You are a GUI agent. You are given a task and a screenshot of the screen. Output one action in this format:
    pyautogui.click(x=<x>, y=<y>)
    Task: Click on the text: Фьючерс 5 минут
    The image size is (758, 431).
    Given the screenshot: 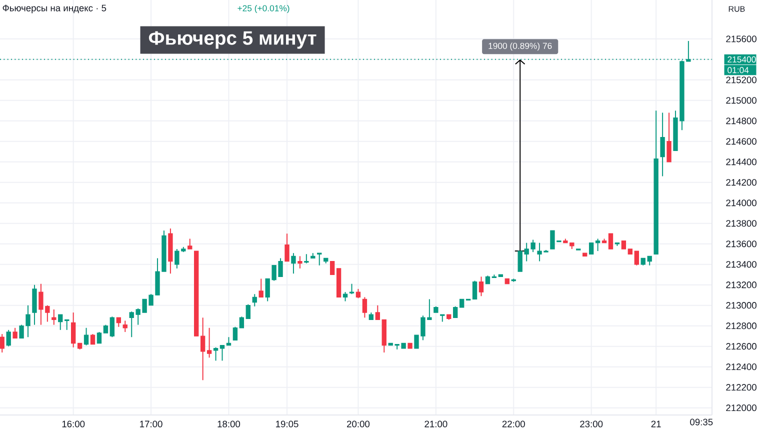 What is the action you would take?
    pyautogui.click(x=232, y=40)
    